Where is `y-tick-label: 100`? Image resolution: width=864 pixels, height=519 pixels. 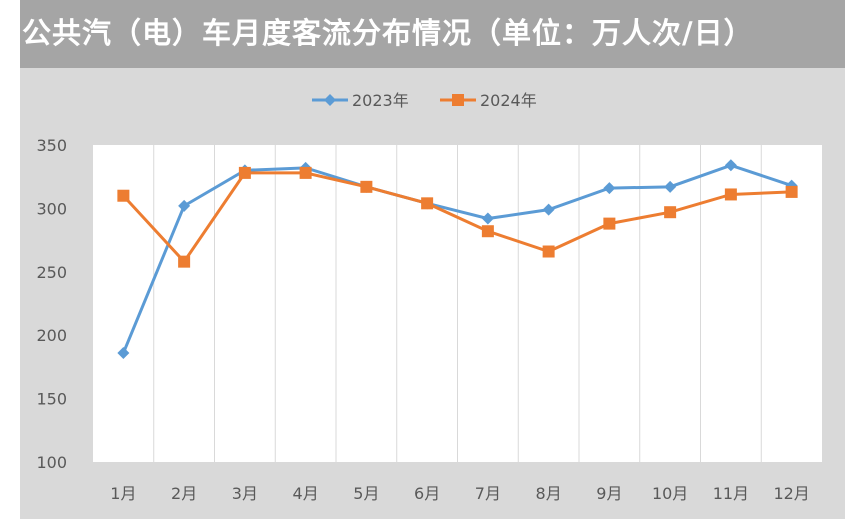
y-tick-label: 100 is located at coordinates (51, 462).